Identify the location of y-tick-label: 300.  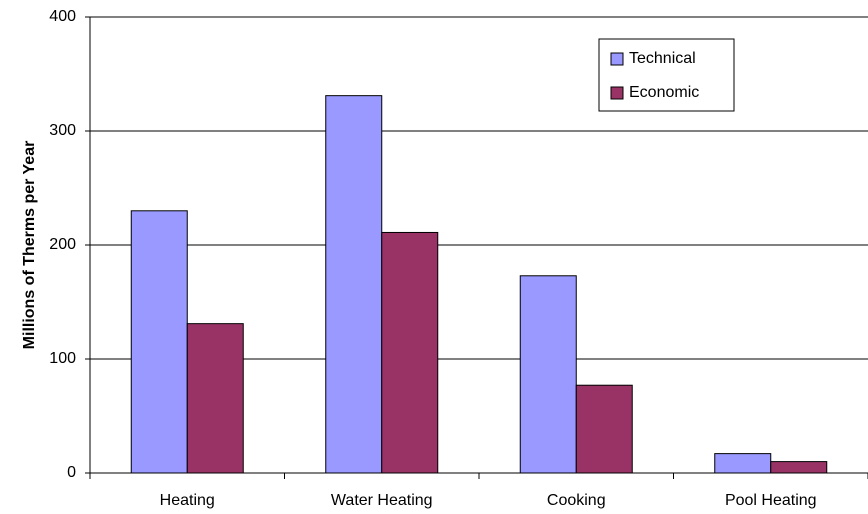
(62, 130).